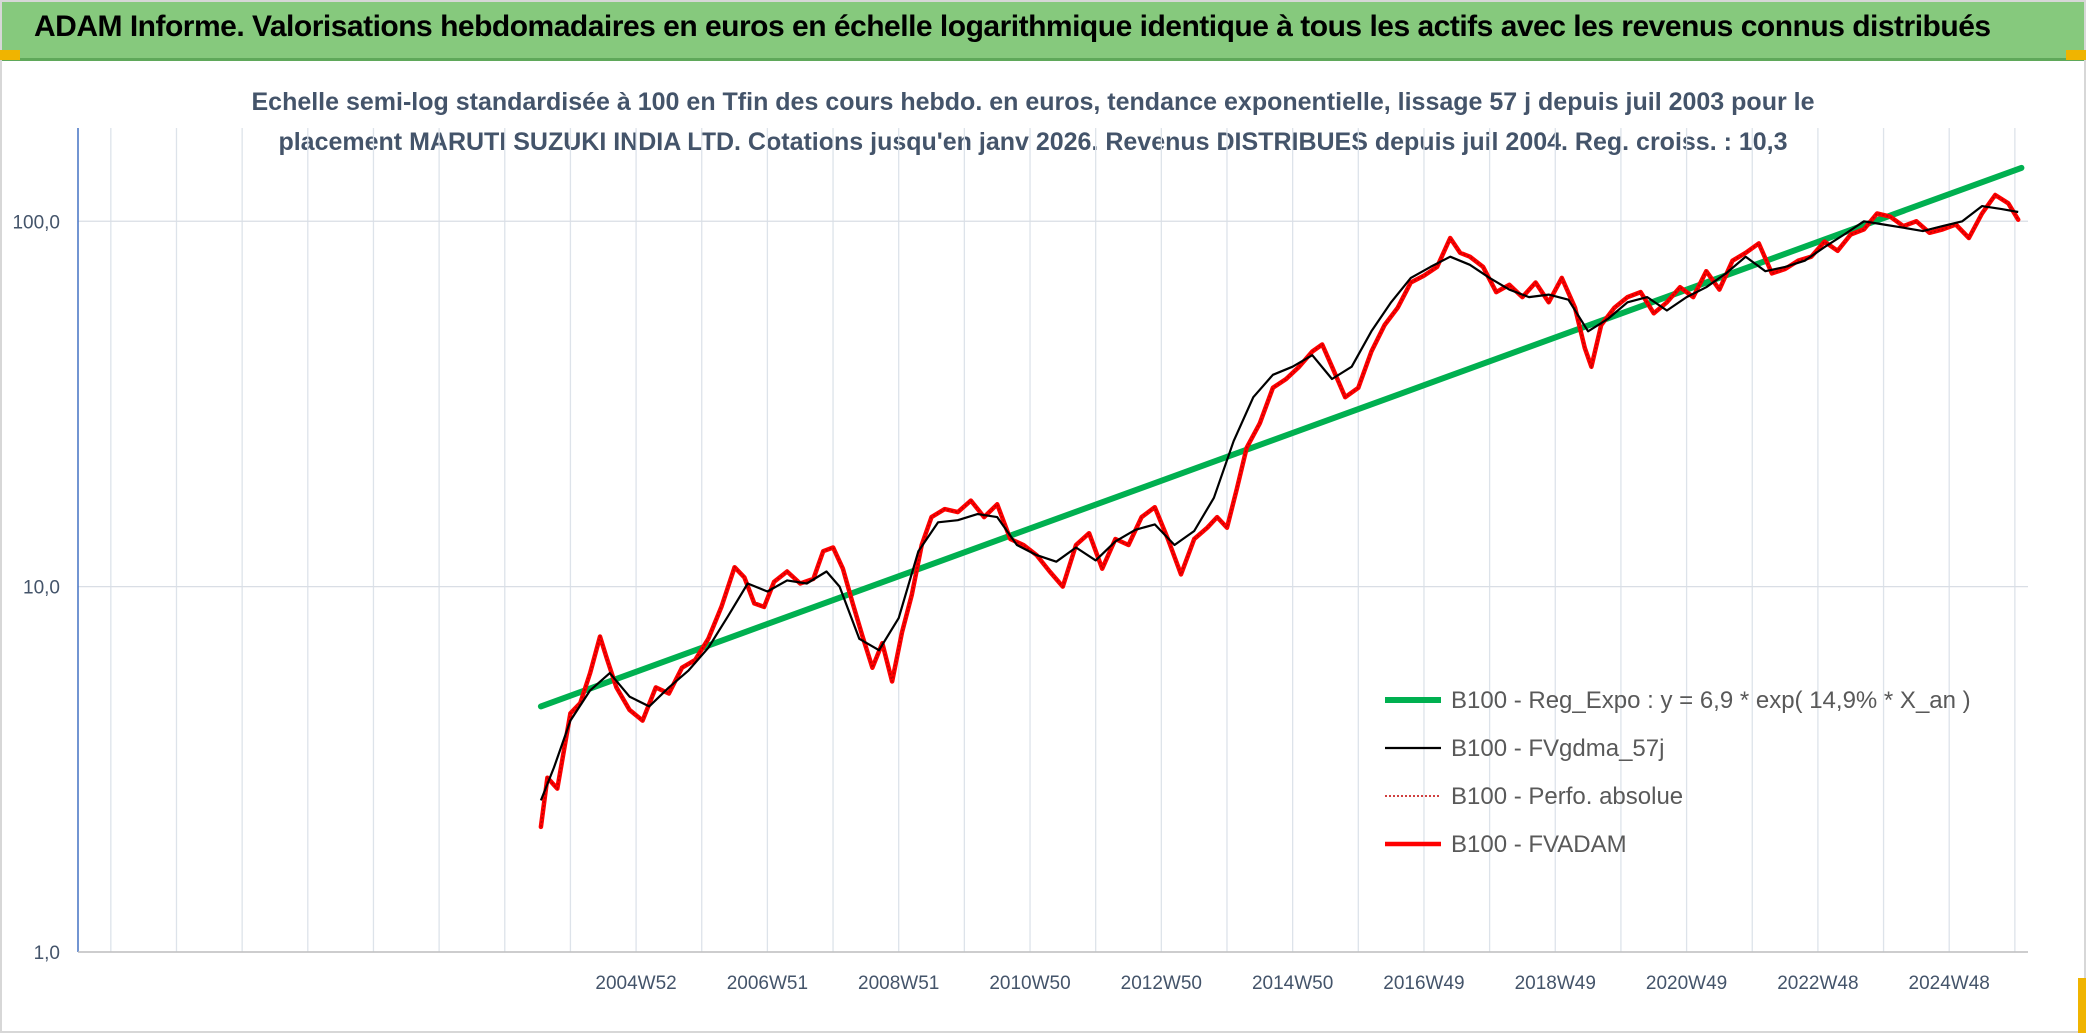 The height and width of the screenshot is (1033, 2086). Describe the element at coordinates (767, 983) in the screenshot. I see `x-tick-label: 2006W51` at that location.